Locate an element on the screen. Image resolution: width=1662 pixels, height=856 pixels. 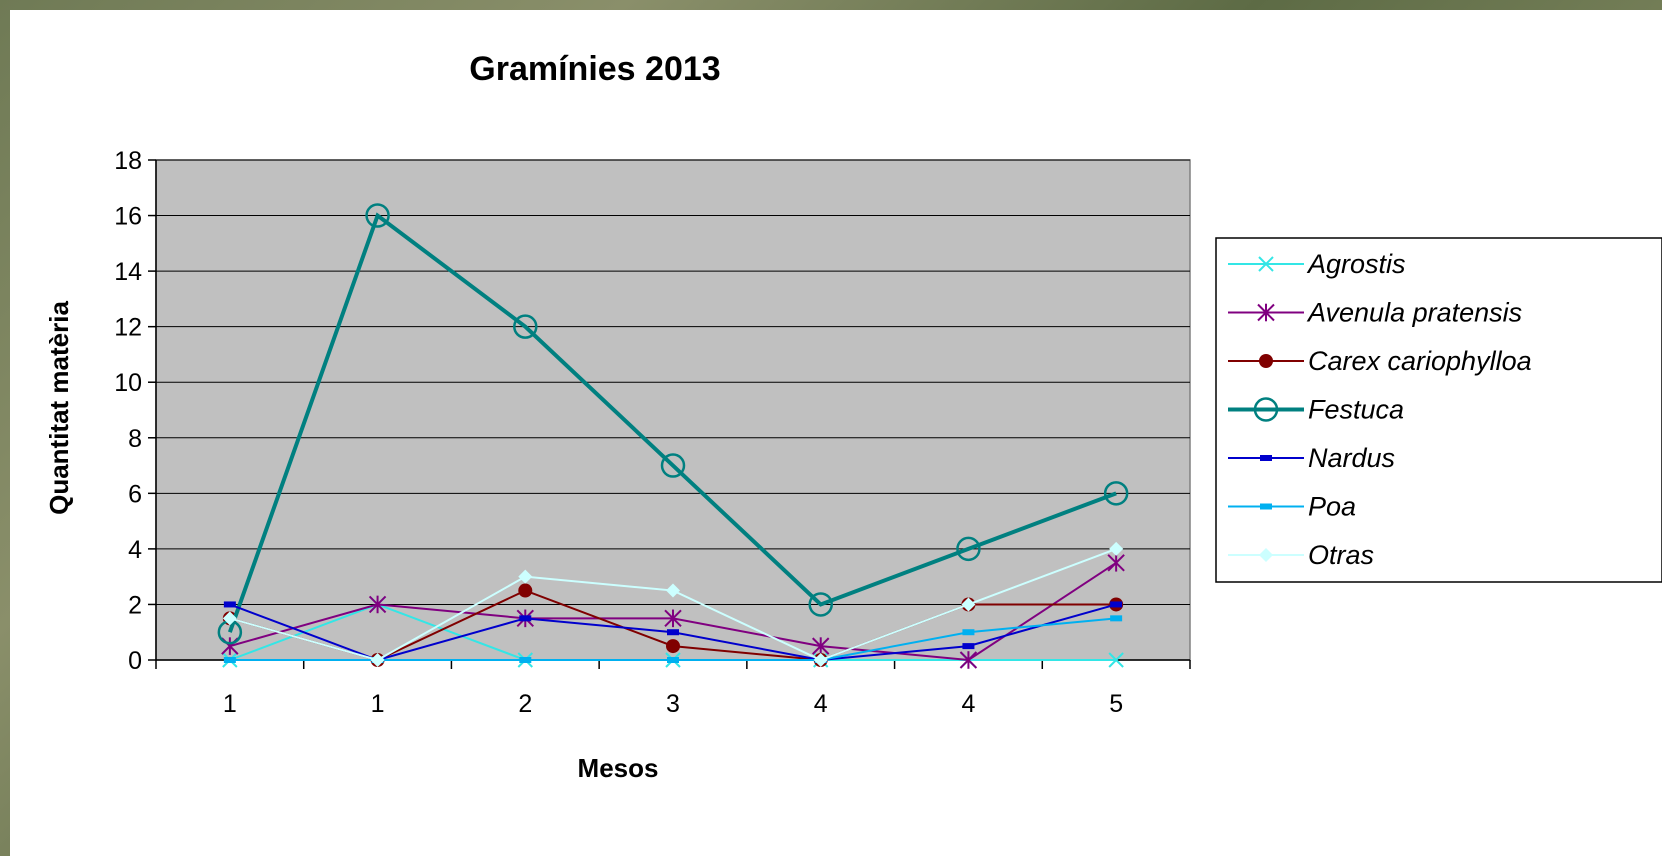
y-tick-label: 6 is located at coordinates (135, 494).